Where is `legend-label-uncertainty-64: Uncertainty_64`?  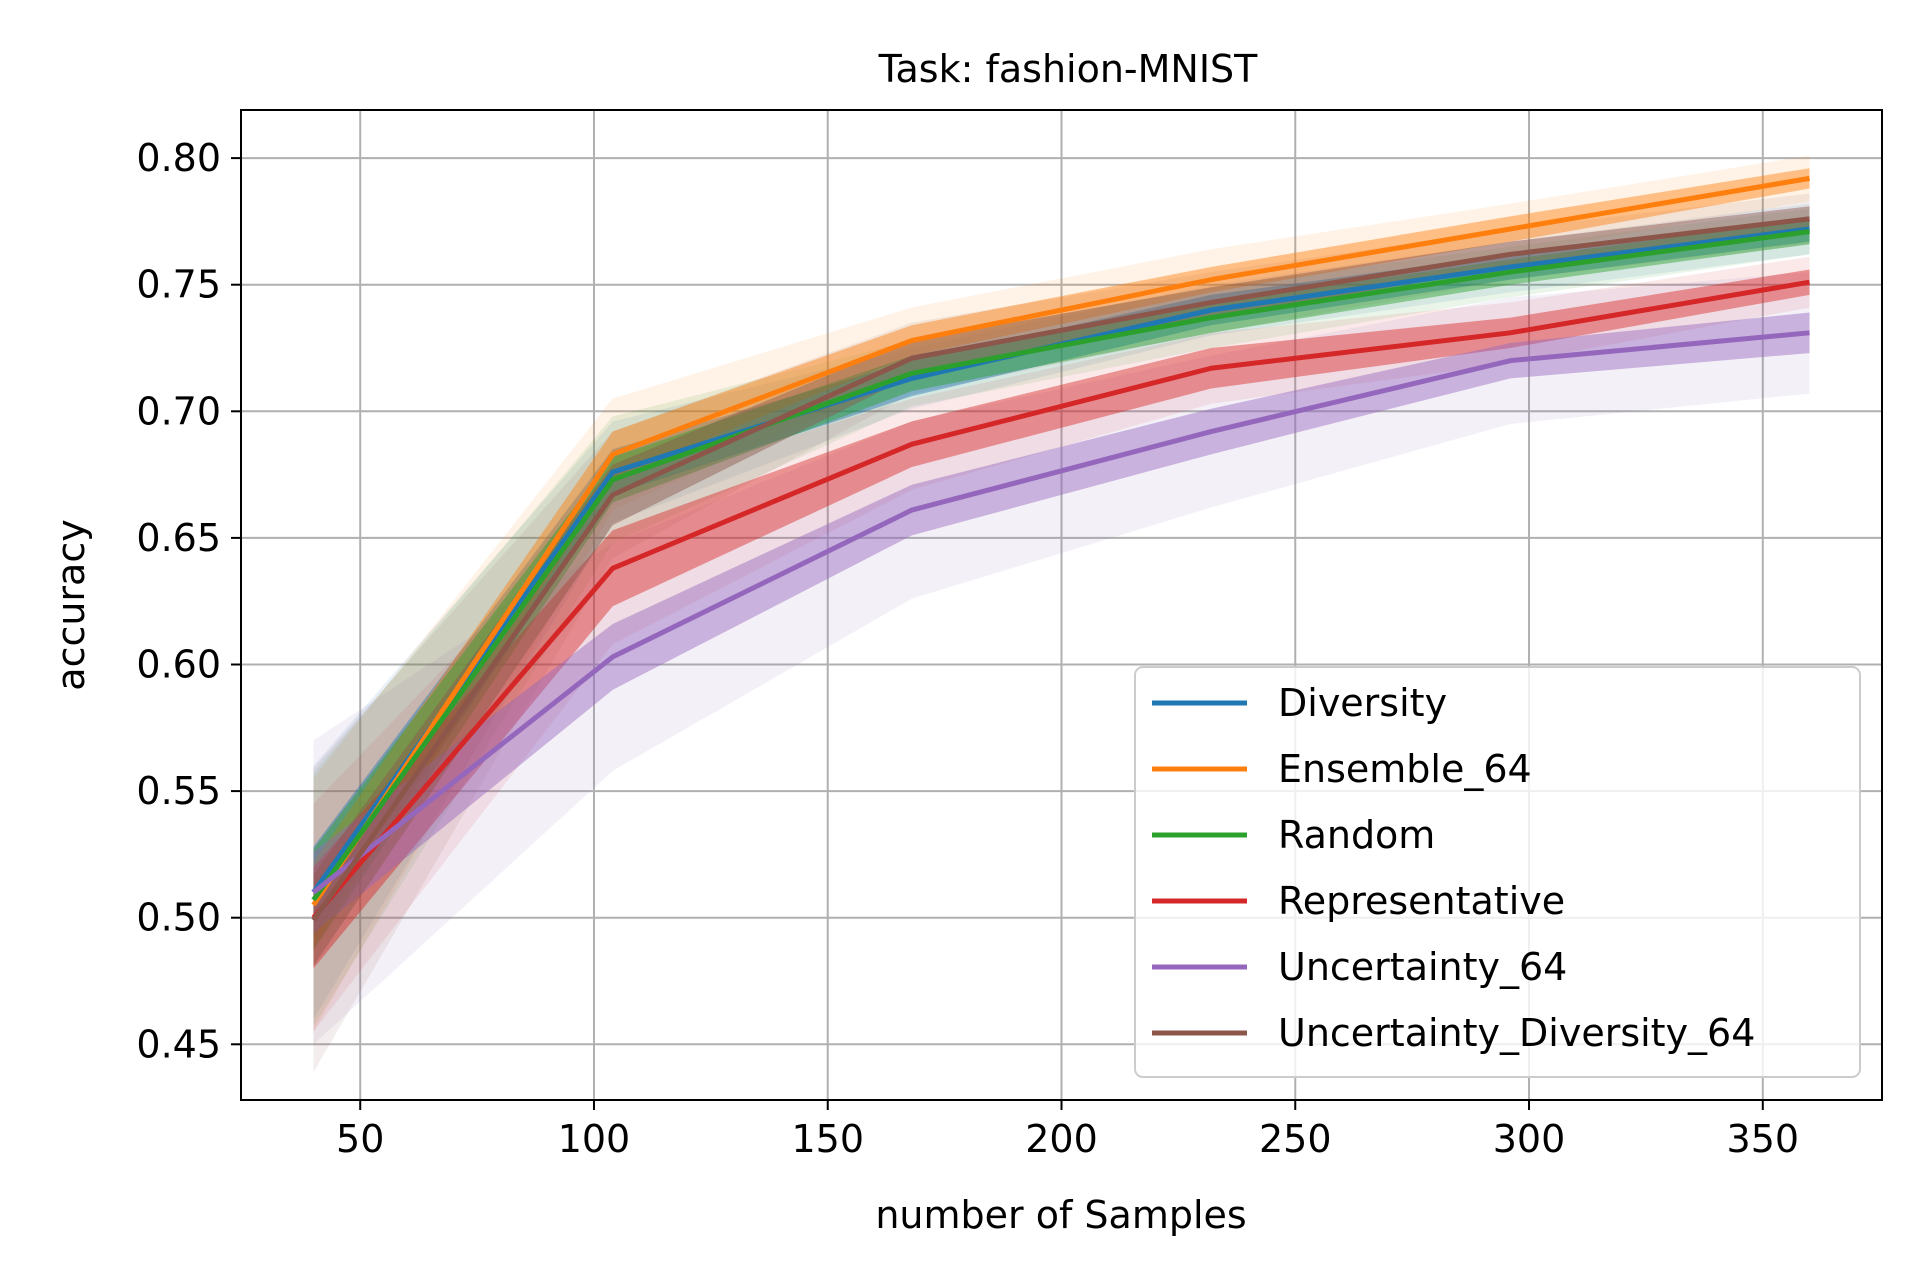 legend-label-uncertainty-64: Uncertainty_64 is located at coordinates (1422, 967).